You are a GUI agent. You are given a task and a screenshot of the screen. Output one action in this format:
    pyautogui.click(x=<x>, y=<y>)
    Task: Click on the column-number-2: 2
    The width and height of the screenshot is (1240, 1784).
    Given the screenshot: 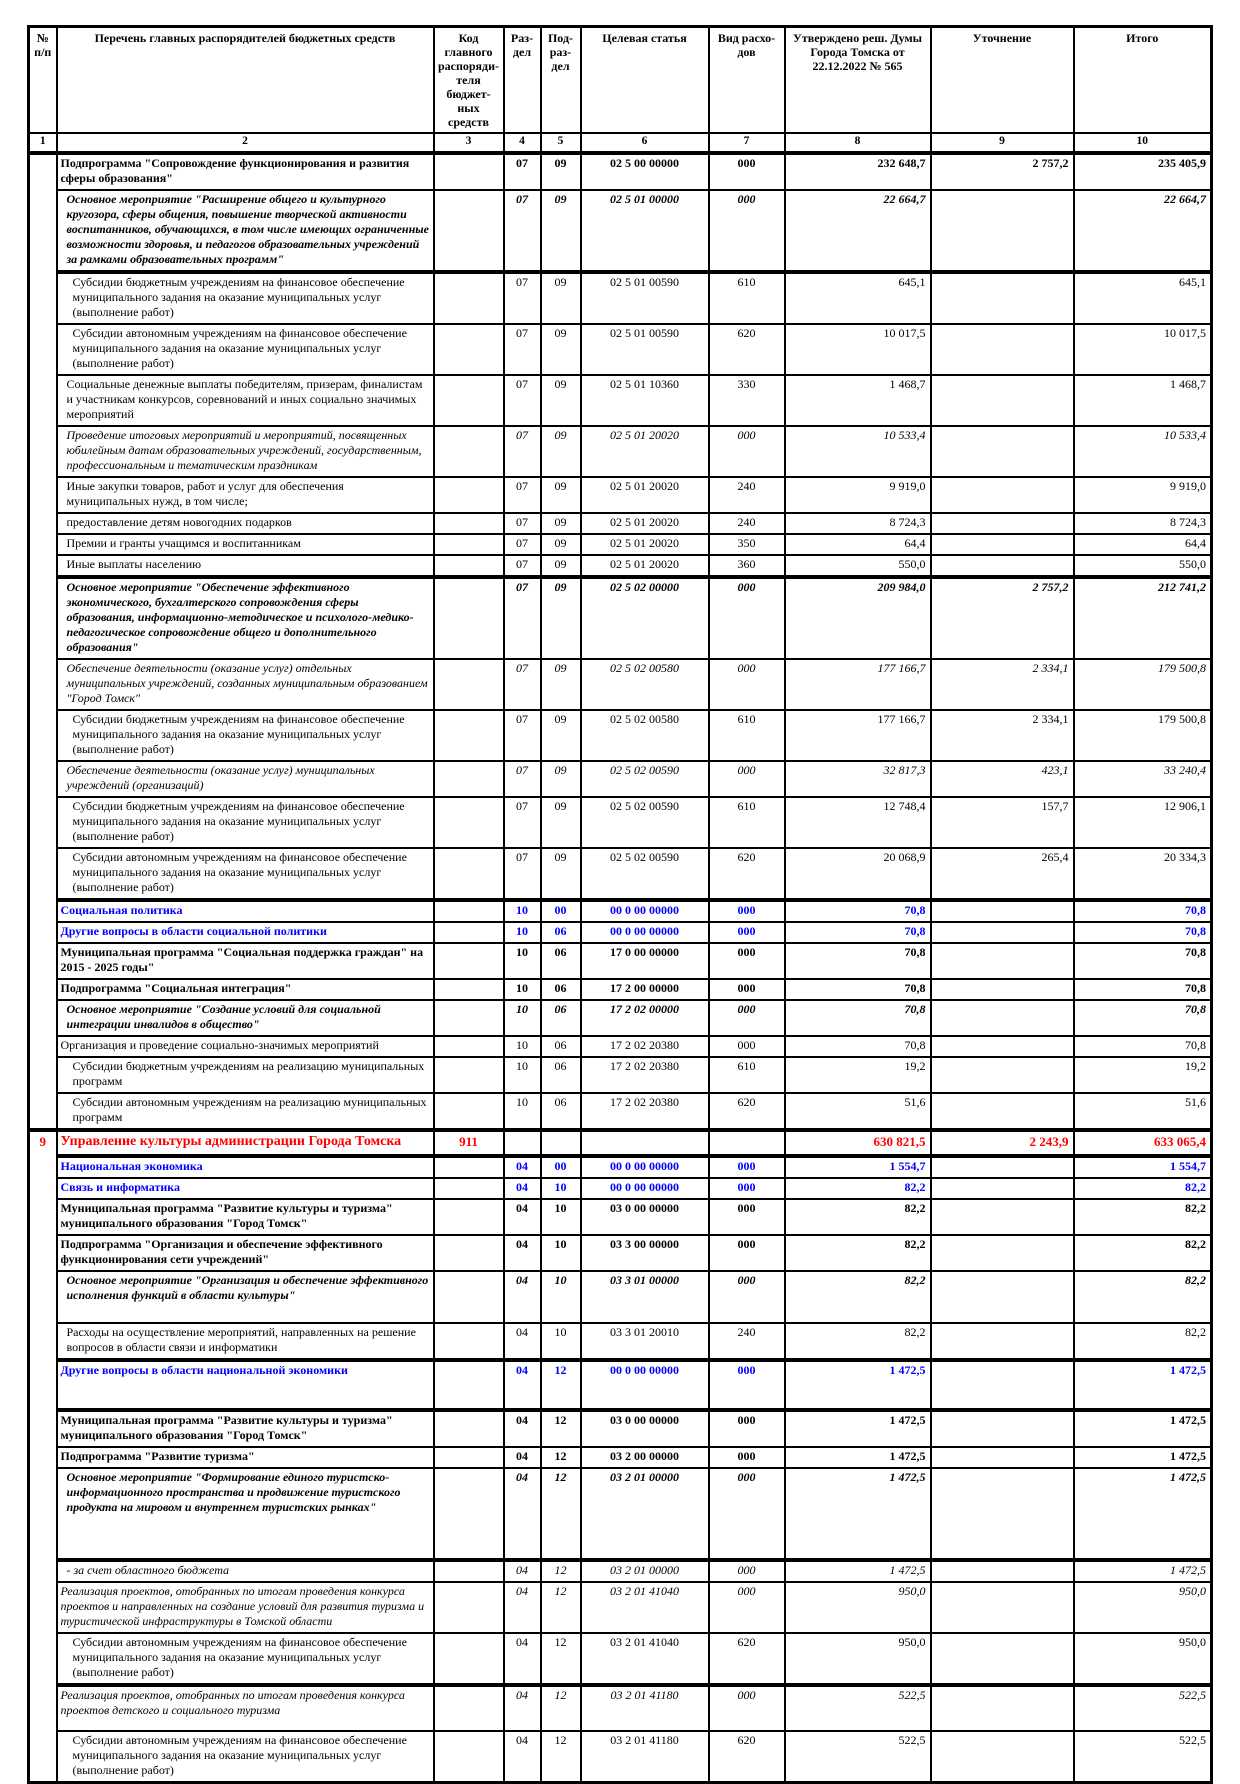 What is the action you would take?
    pyautogui.click(x=245, y=143)
    